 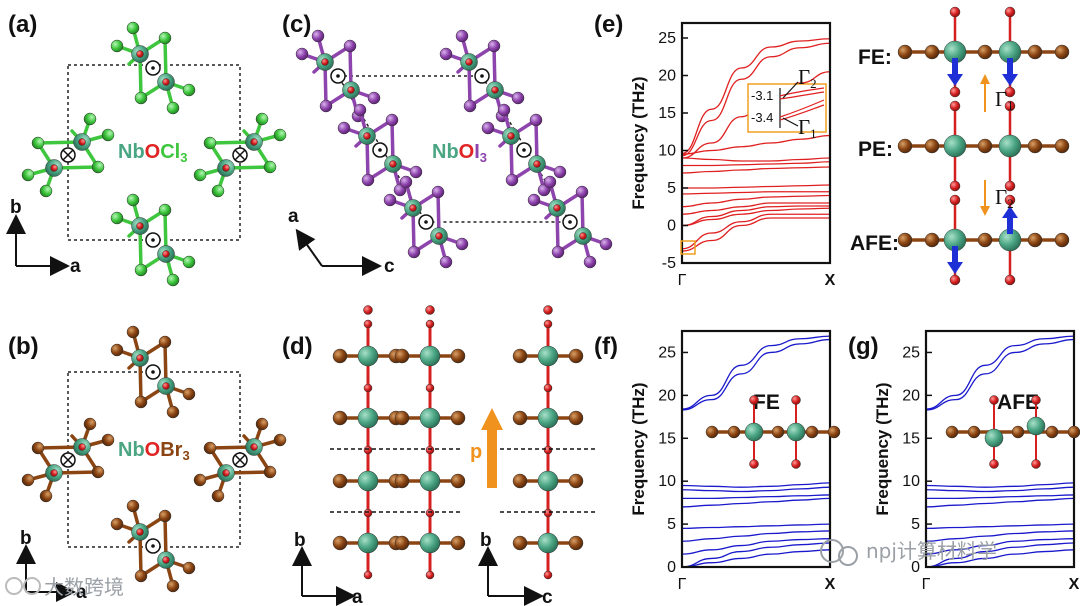 What do you see at coordinates (1010, 72) in the screenshot?
I see `displacement-arrow` at bounding box center [1010, 72].